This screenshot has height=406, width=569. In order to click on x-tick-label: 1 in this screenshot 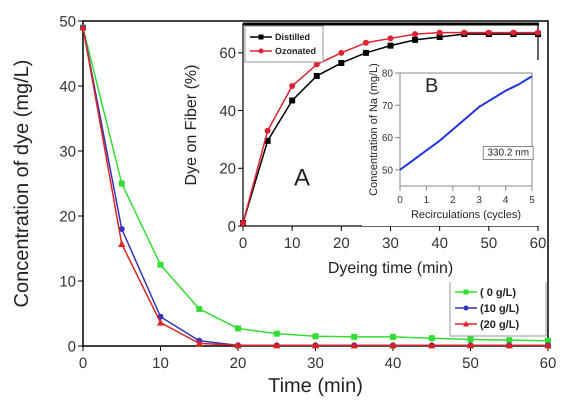, I will do `click(427, 200)`.